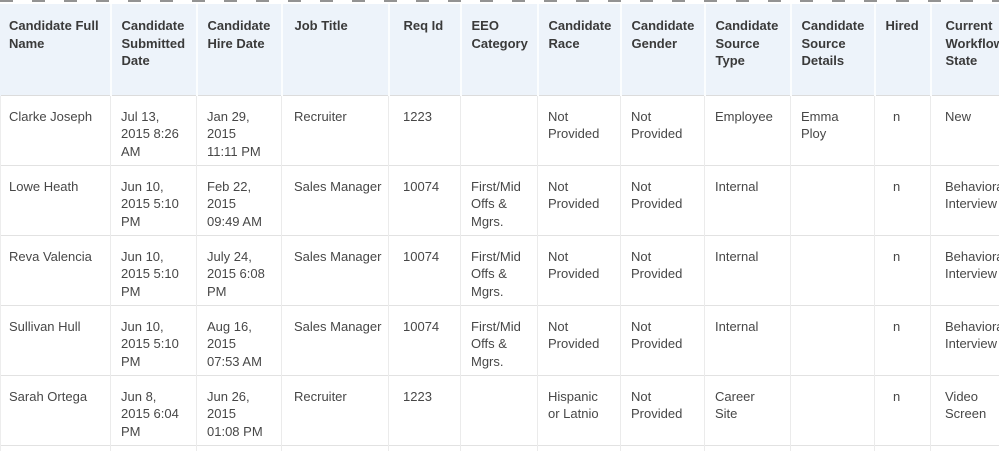  Describe the element at coordinates (964, 129) in the screenshot. I see `table-cell: New` at that location.